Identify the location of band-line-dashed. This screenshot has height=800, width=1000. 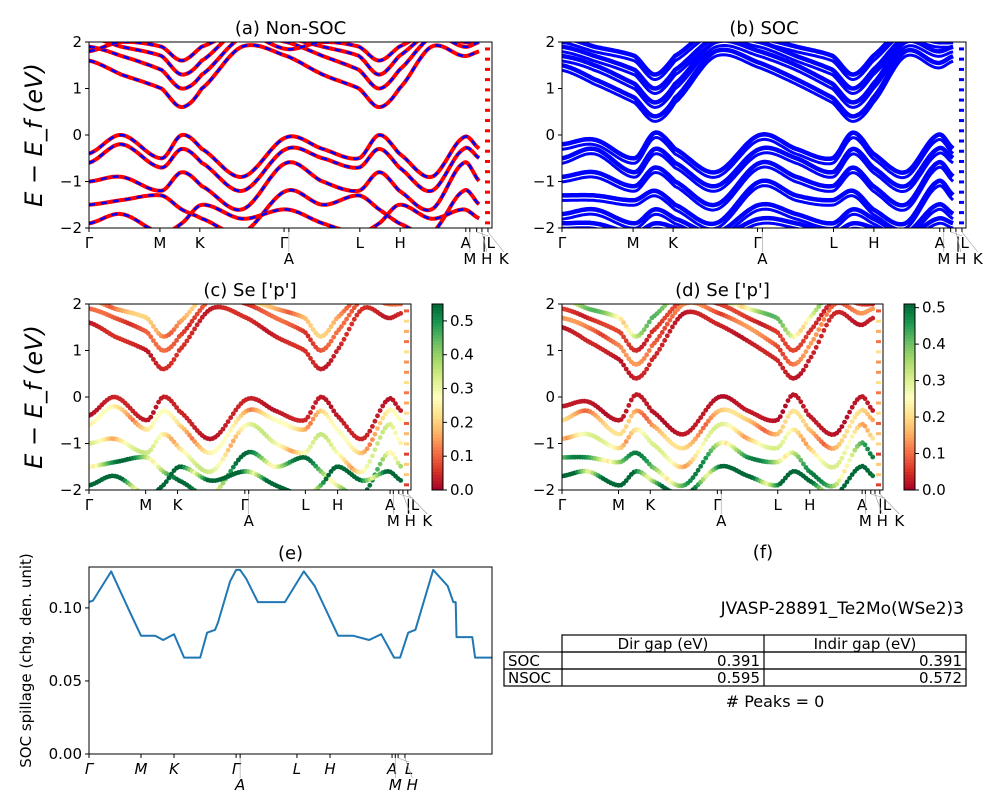
(260, 59).